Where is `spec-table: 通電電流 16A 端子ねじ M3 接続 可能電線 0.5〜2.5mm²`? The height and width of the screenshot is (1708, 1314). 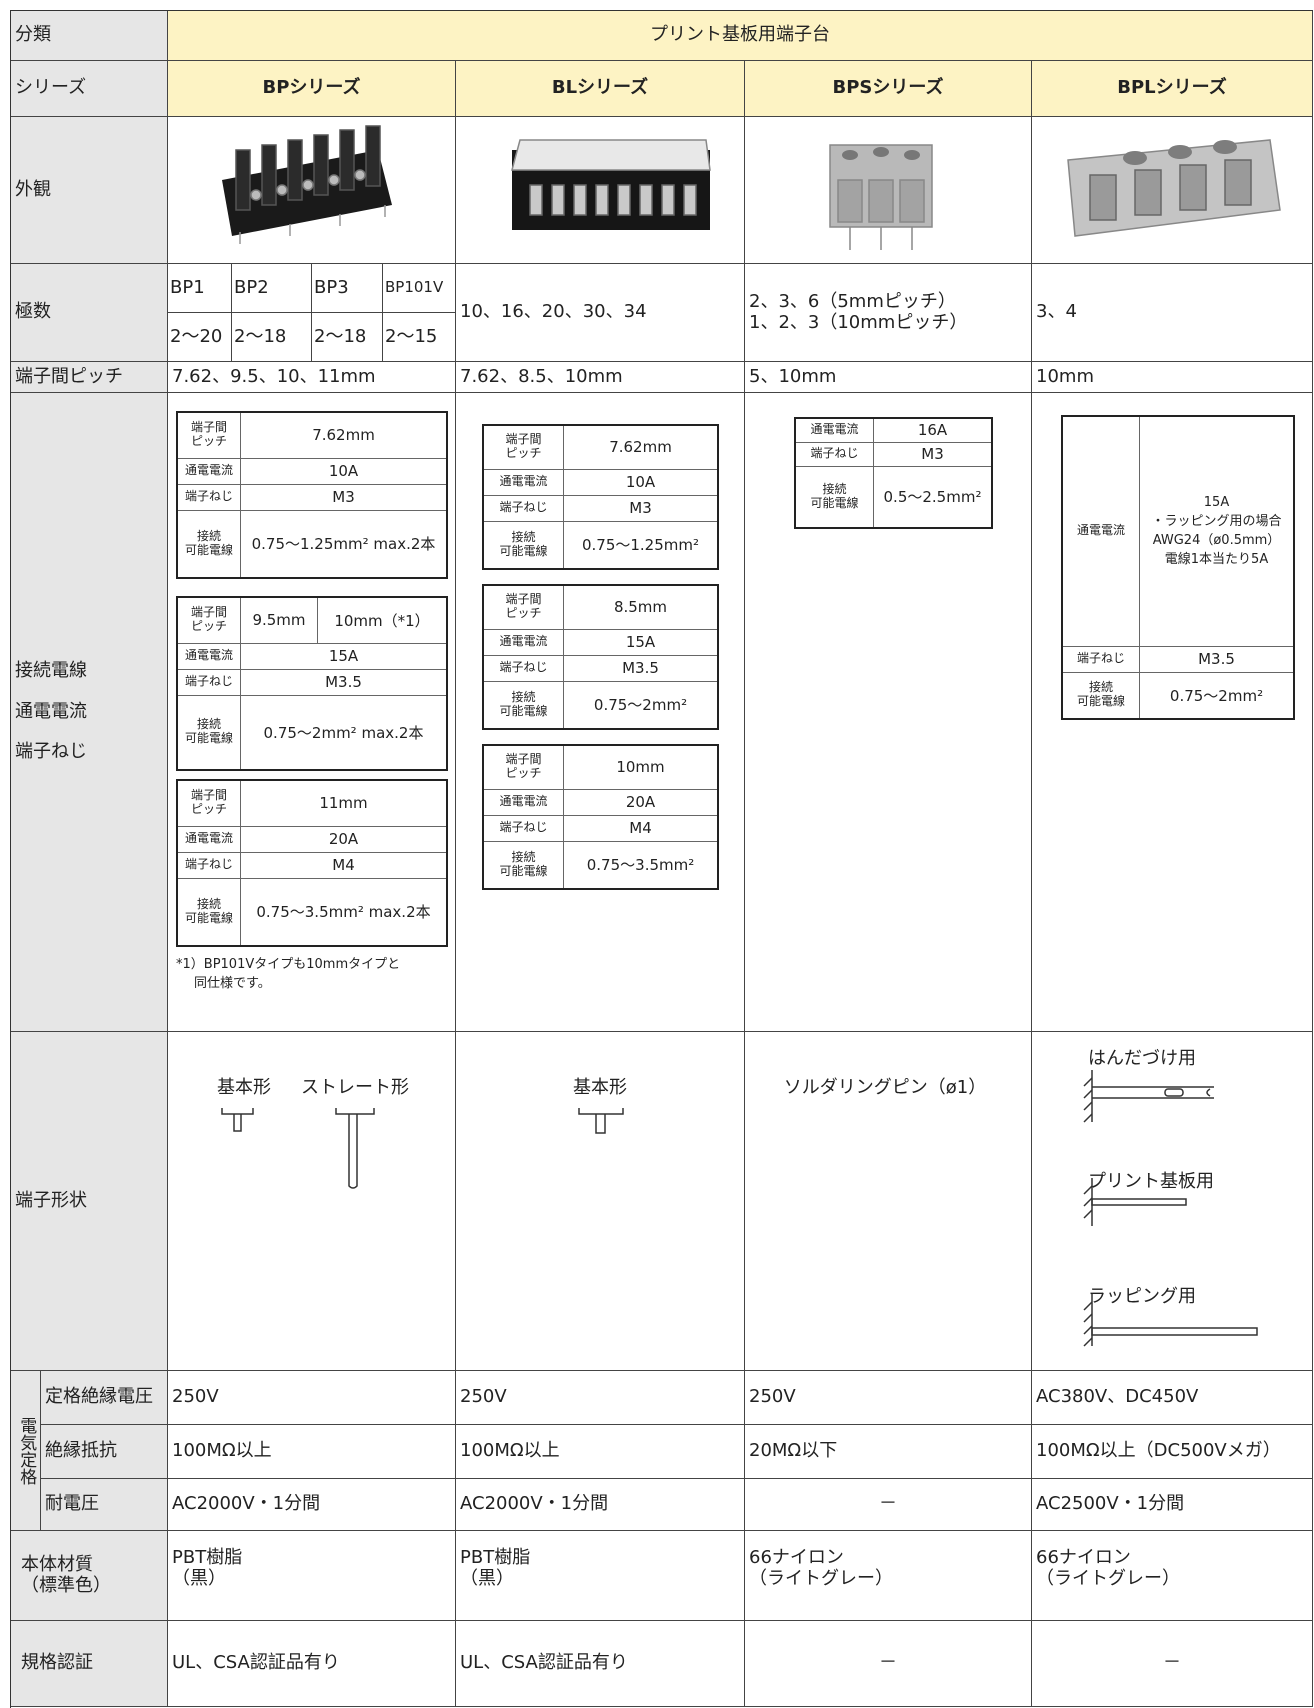
spec-table: 通電電流 16A 端子ねじ M3 接続 可能電線 0.5〜2.5mm² is located at coordinates (893, 473).